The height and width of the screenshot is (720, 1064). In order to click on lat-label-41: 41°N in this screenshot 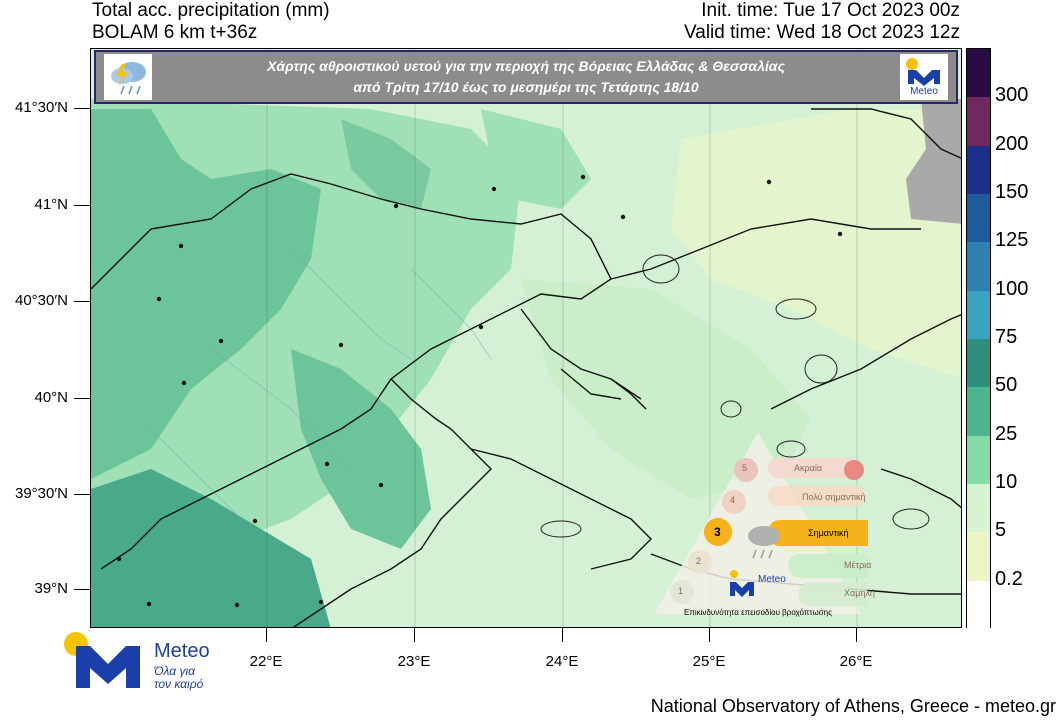, I will do `click(51, 204)`.